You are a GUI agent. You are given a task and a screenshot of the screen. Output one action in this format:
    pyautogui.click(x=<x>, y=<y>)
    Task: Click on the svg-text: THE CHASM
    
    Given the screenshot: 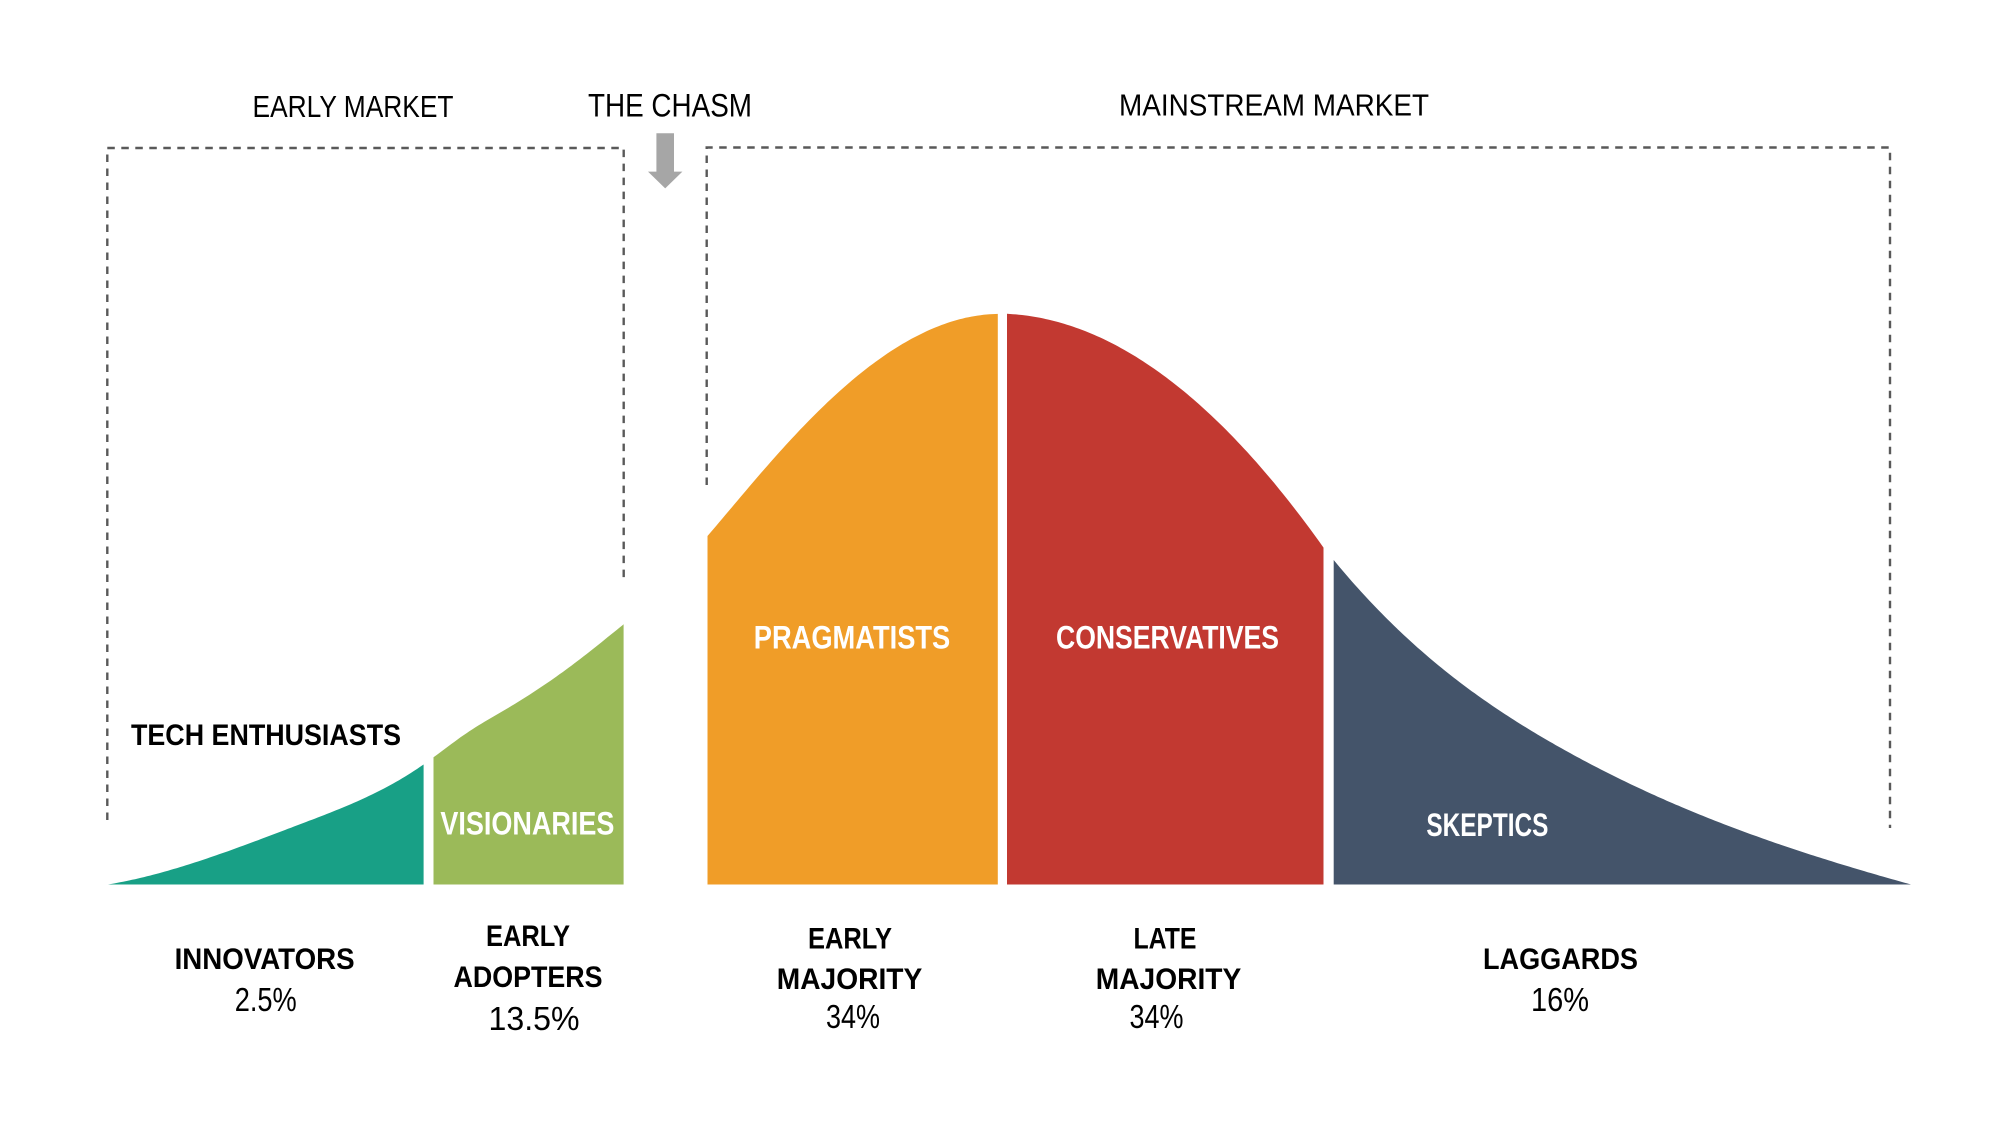 What is the action you would take?
    pyautogui.click(x=670, y=106)
    